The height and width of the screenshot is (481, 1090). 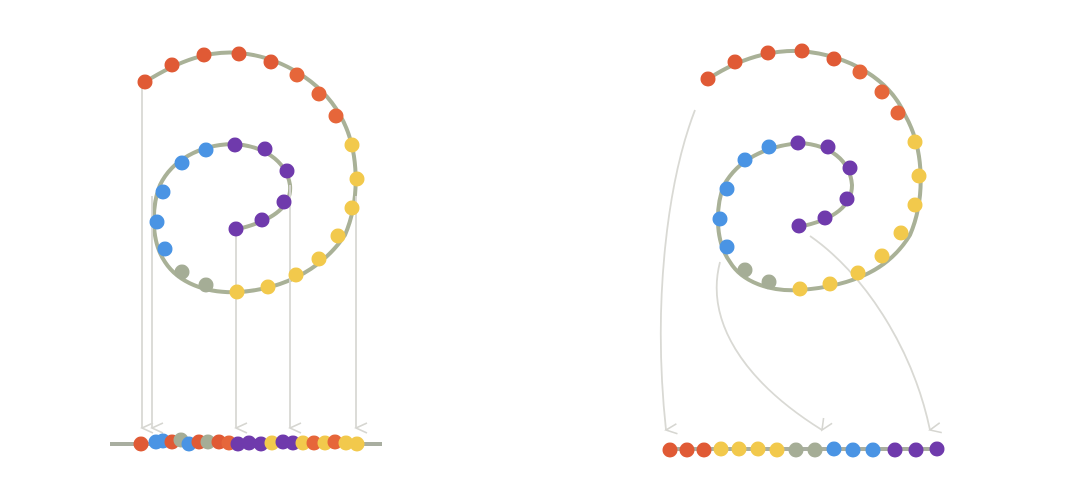 I want to click on left-axis-dots, so click(x=249, y=442).